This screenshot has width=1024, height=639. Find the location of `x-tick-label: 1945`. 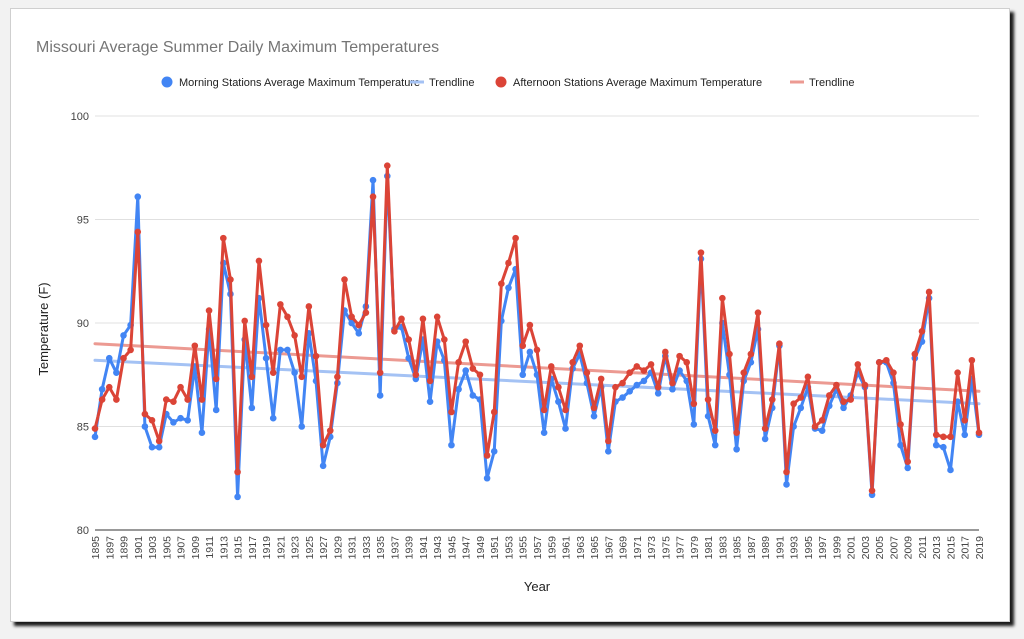

x-tick-label: 1945 is located at coordinates (452, 548).